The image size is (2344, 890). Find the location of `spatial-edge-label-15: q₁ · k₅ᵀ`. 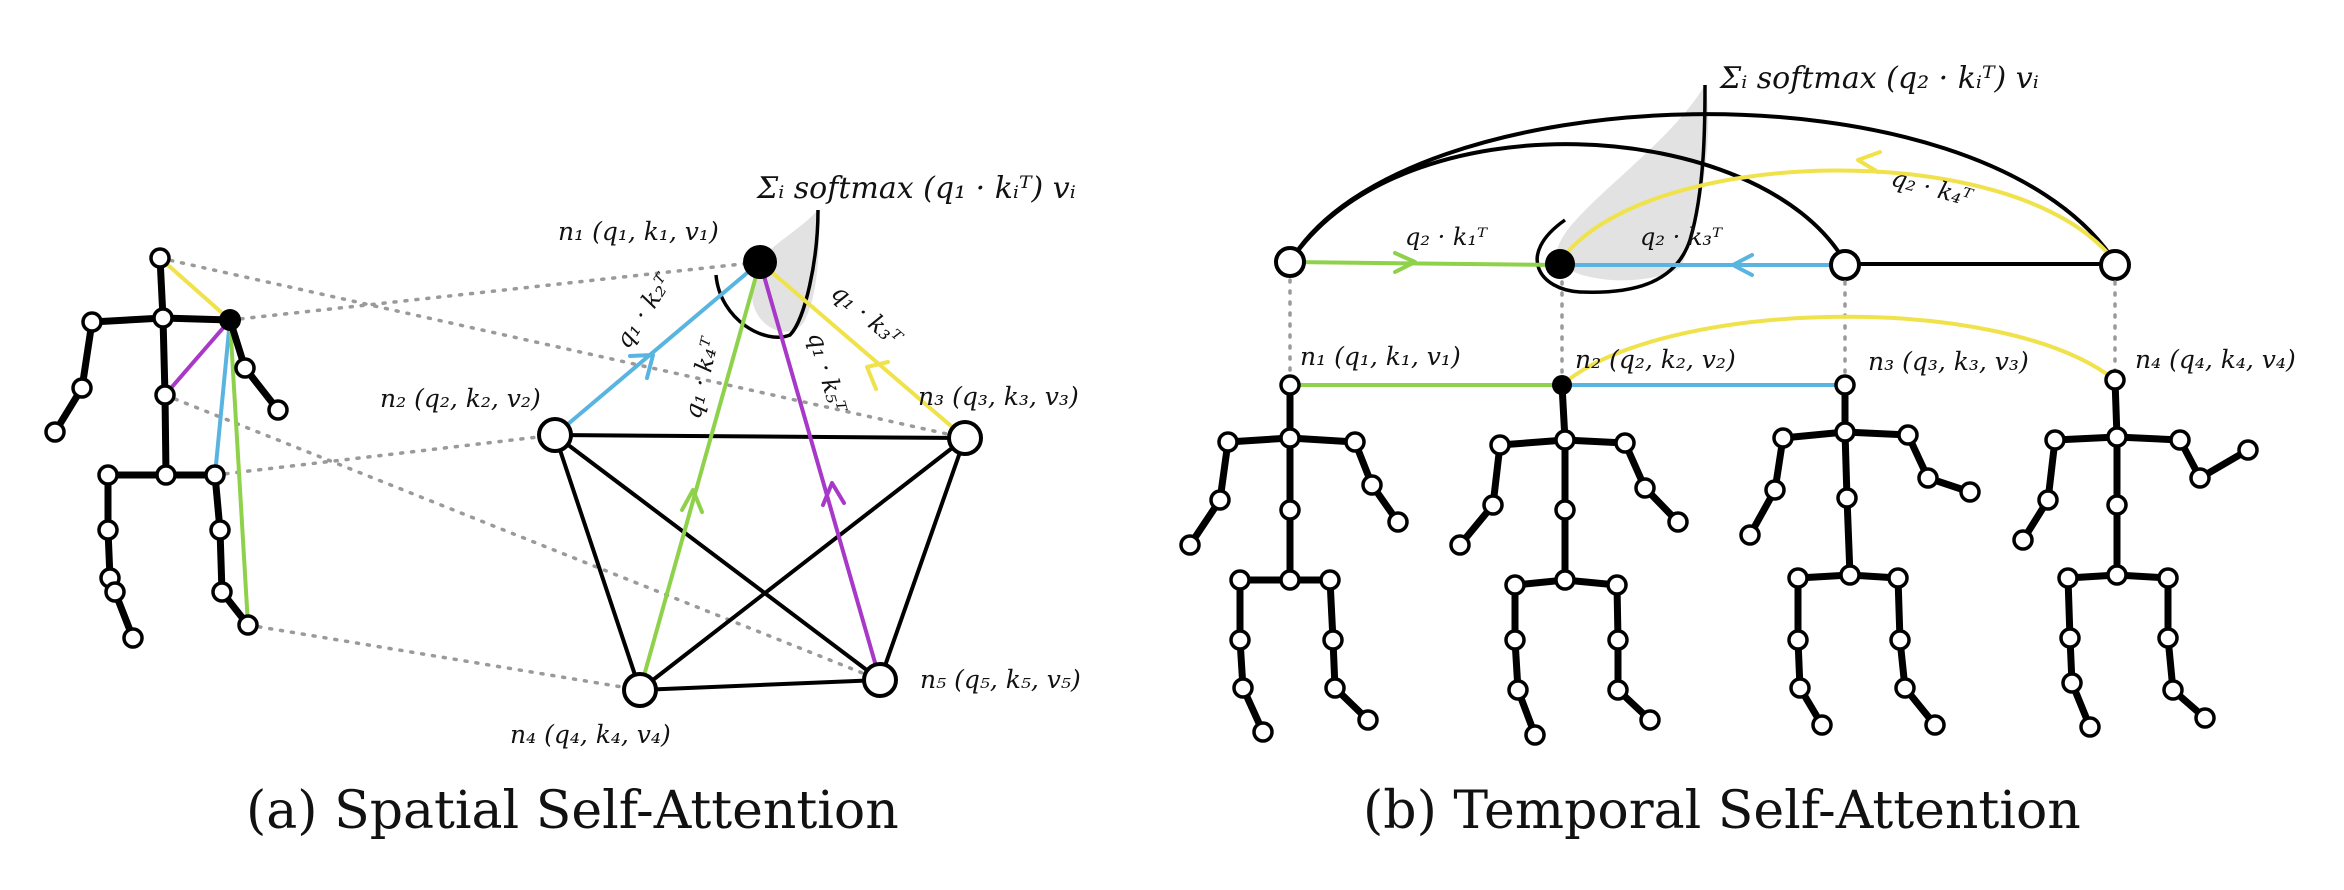

spatial-edge-label-15: q₁ · k₅ᵀ is located at coordinates (827, 373).